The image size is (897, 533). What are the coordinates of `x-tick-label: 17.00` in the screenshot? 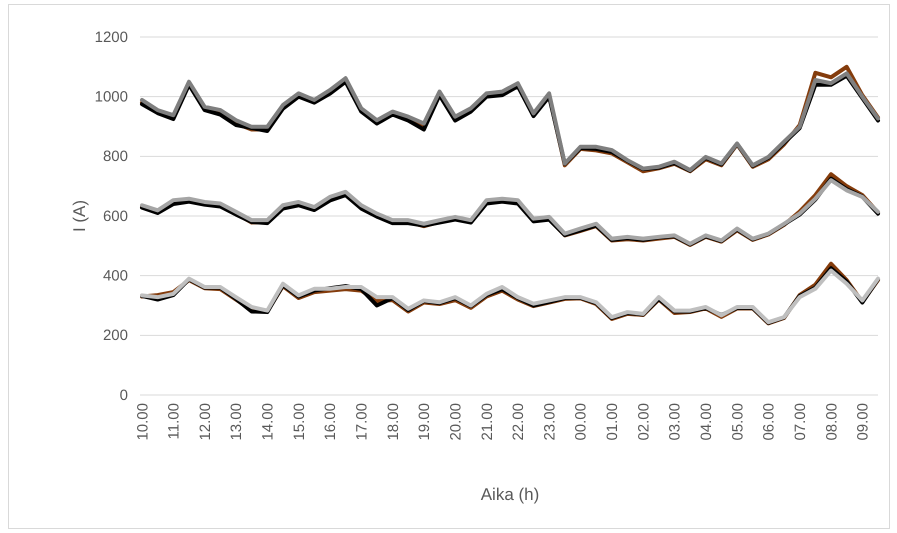 It's located at (361, 422).